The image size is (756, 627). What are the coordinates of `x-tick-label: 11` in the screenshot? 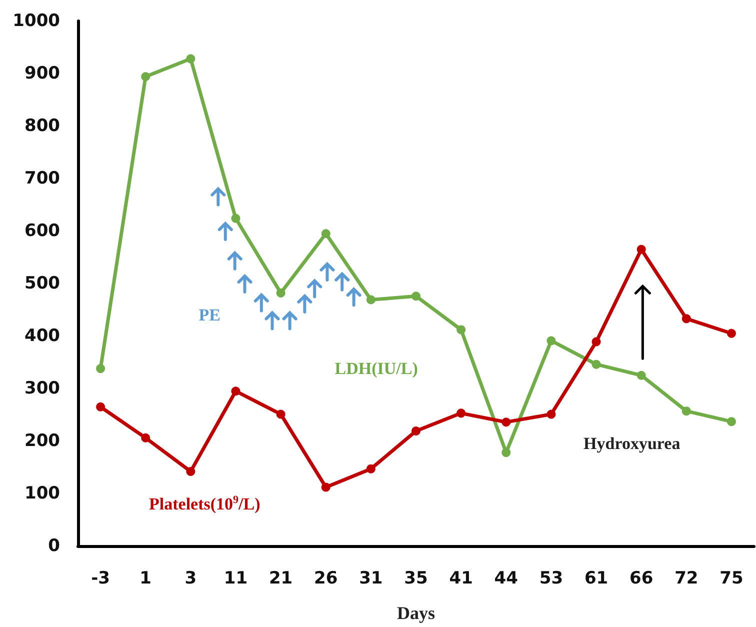 It's located at (236, 578).